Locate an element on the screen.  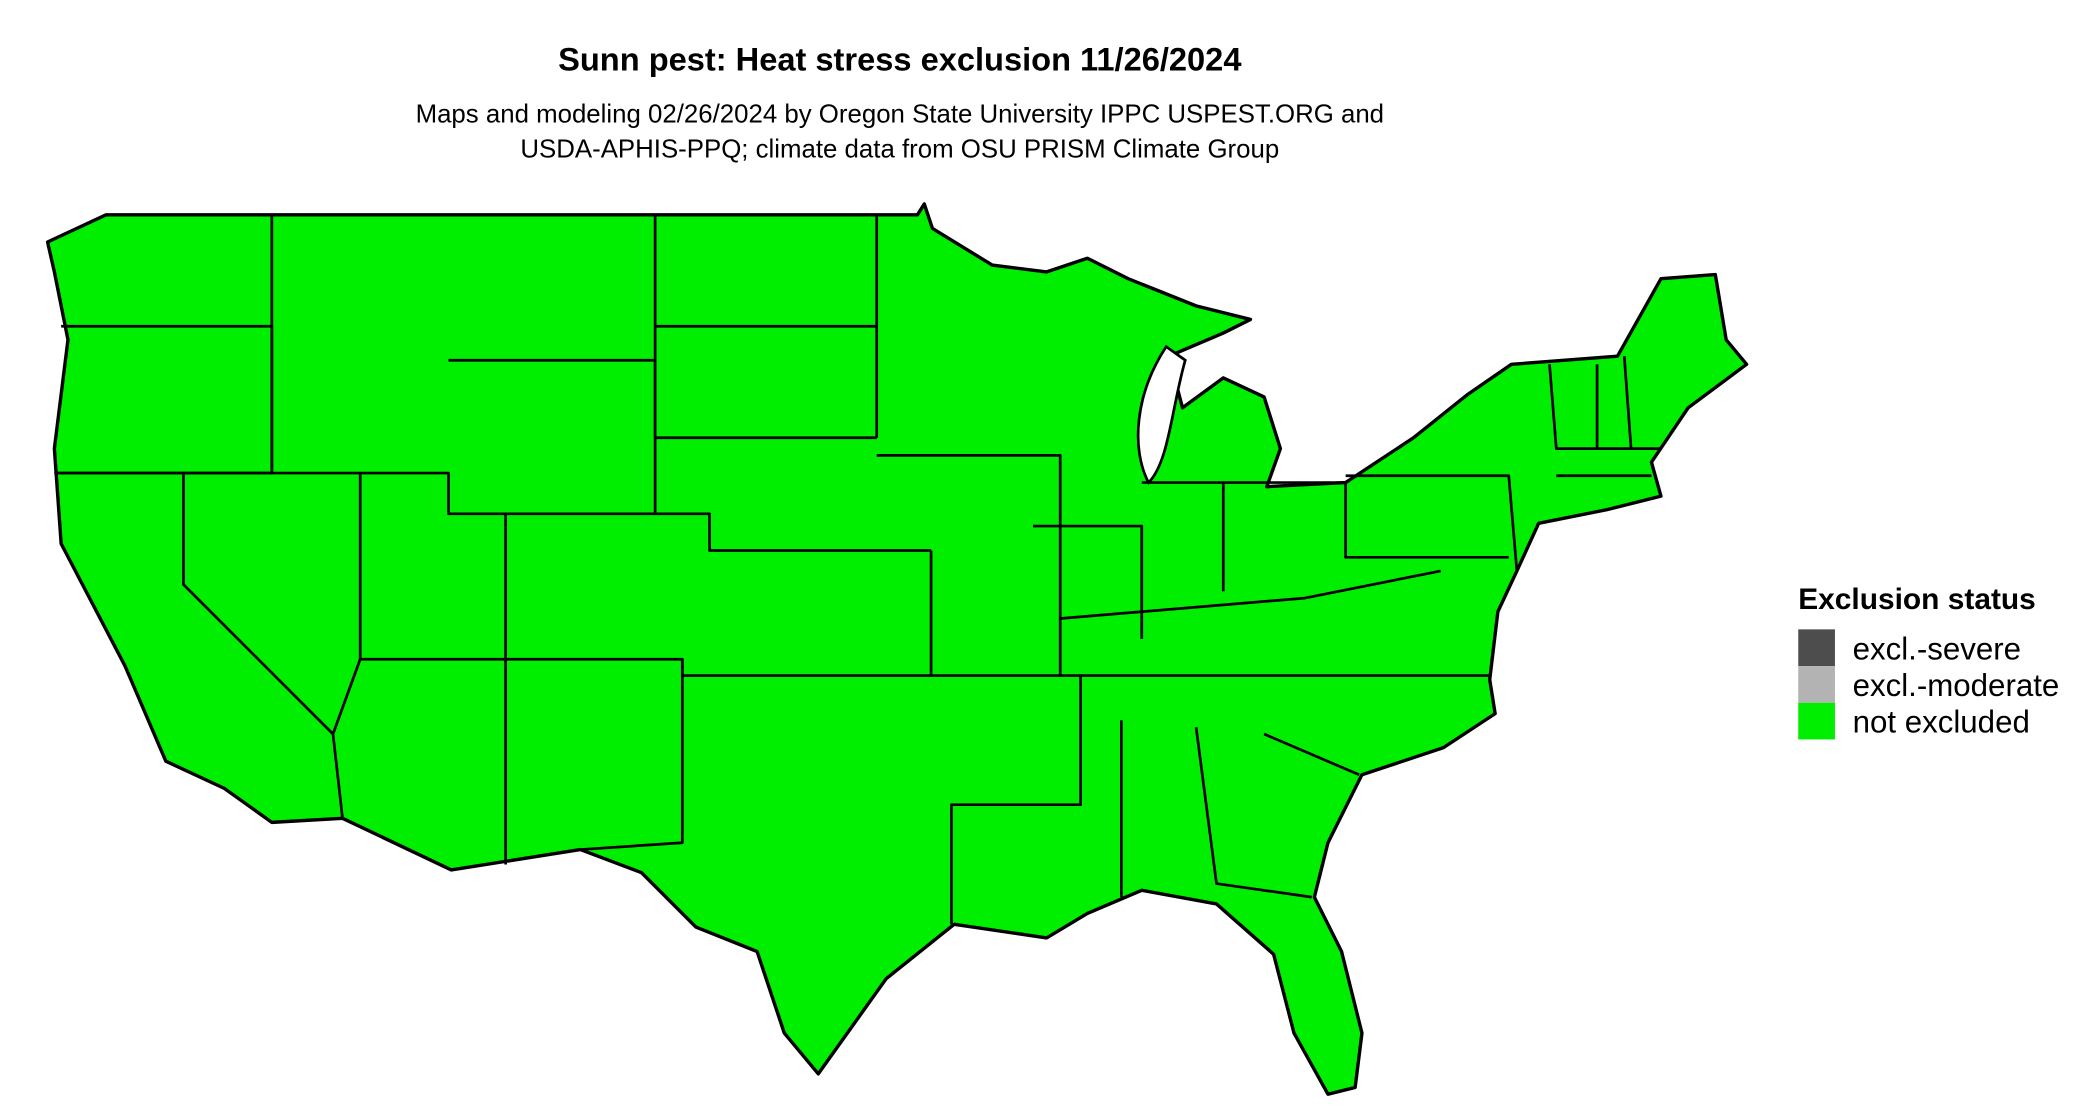
legend-label: not excluded is located at coordinates (1941, 722).